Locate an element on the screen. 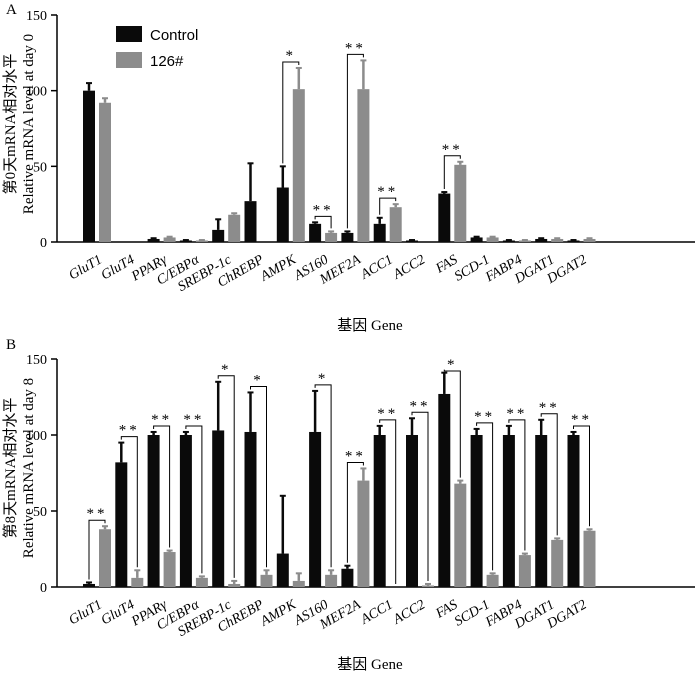  xlabel-a: 基因 Gene is located at coordinates (370, 325).